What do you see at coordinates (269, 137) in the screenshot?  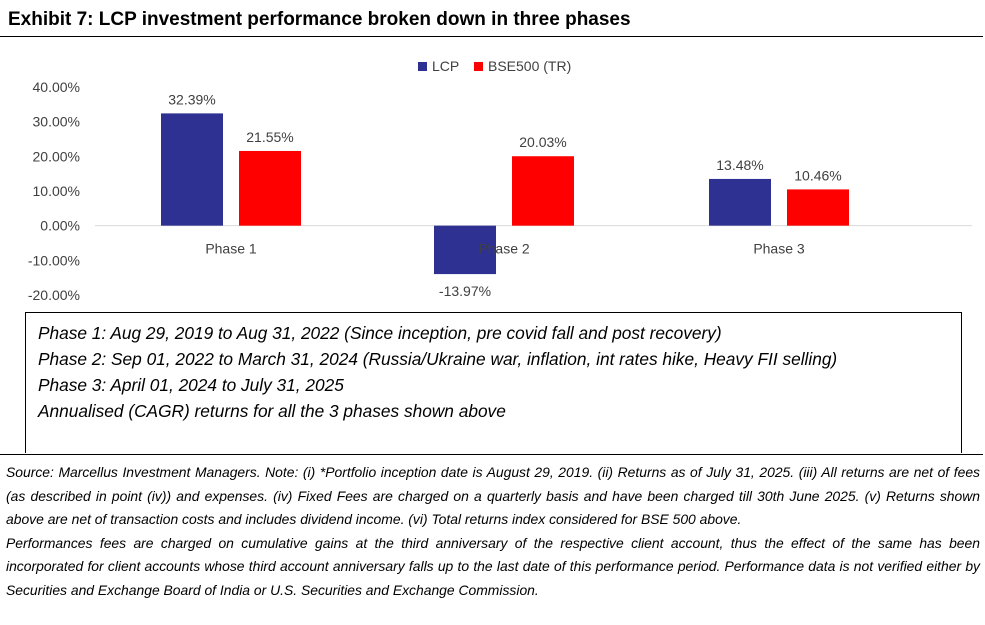 I see `data-label-bse500-1: 21.55%` at bounding box center [269, 137].